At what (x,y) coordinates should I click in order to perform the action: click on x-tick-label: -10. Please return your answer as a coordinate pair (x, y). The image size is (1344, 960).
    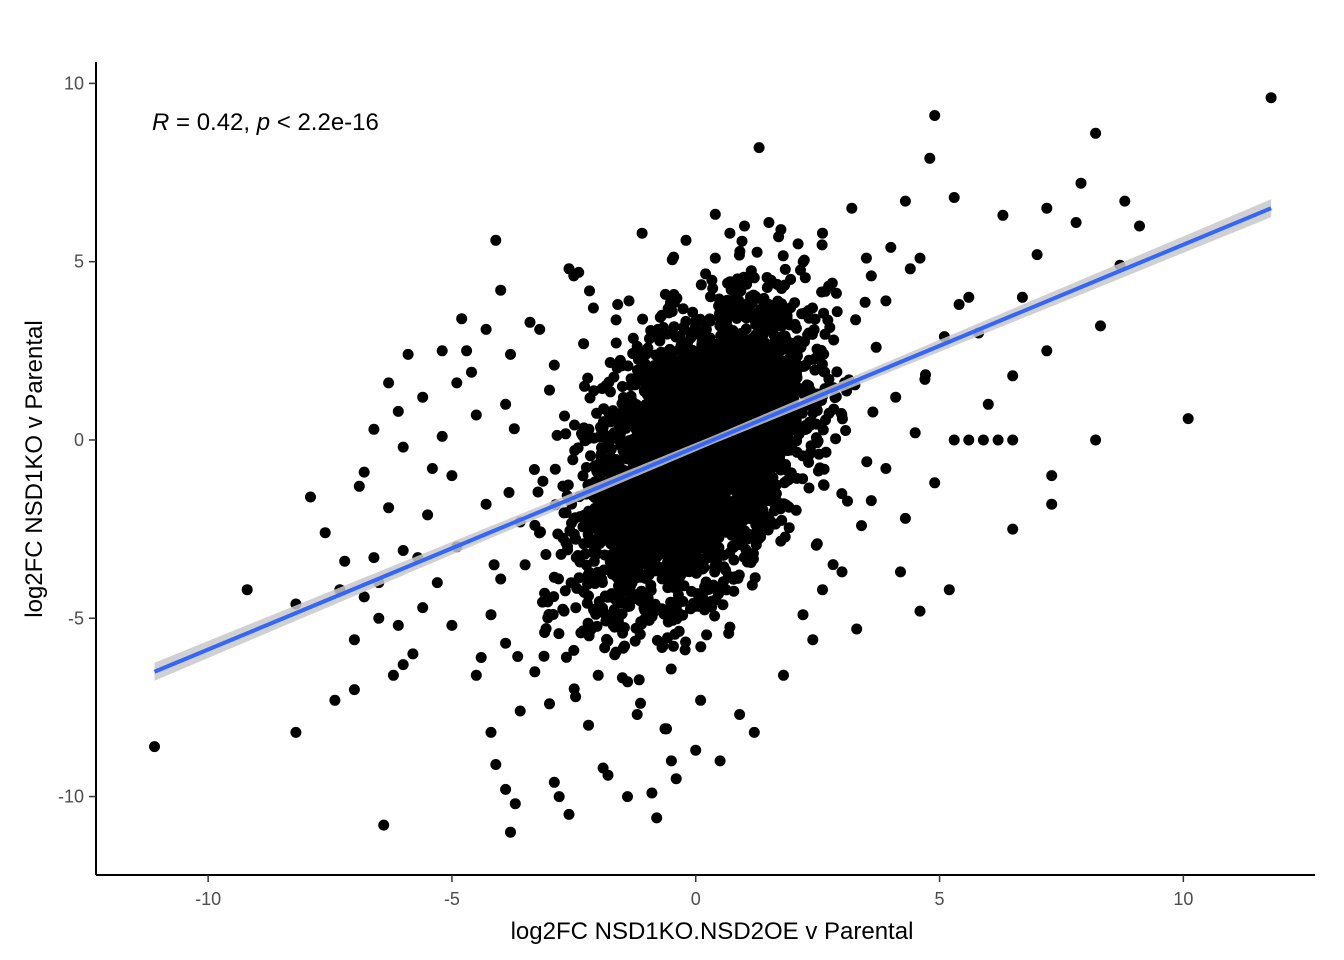
    Looking at the image, I should click on (208, 899).